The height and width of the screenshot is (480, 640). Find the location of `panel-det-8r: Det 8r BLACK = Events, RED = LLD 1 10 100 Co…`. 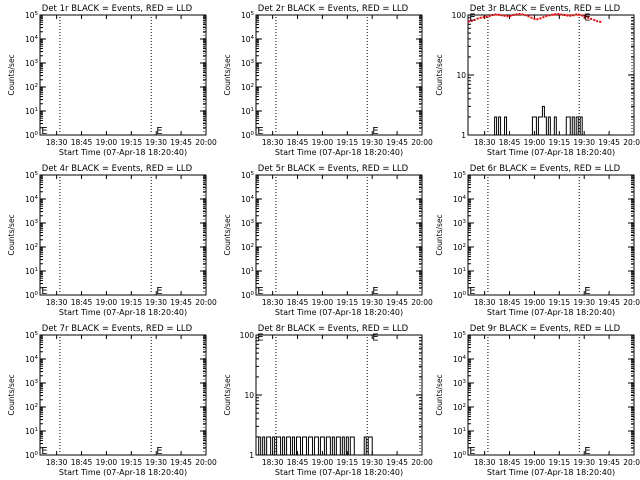

panel-det-8r: Det 8r BLACK = Events, RED = LLD 1 10 100 Co… is located at coordinates (328, 400).